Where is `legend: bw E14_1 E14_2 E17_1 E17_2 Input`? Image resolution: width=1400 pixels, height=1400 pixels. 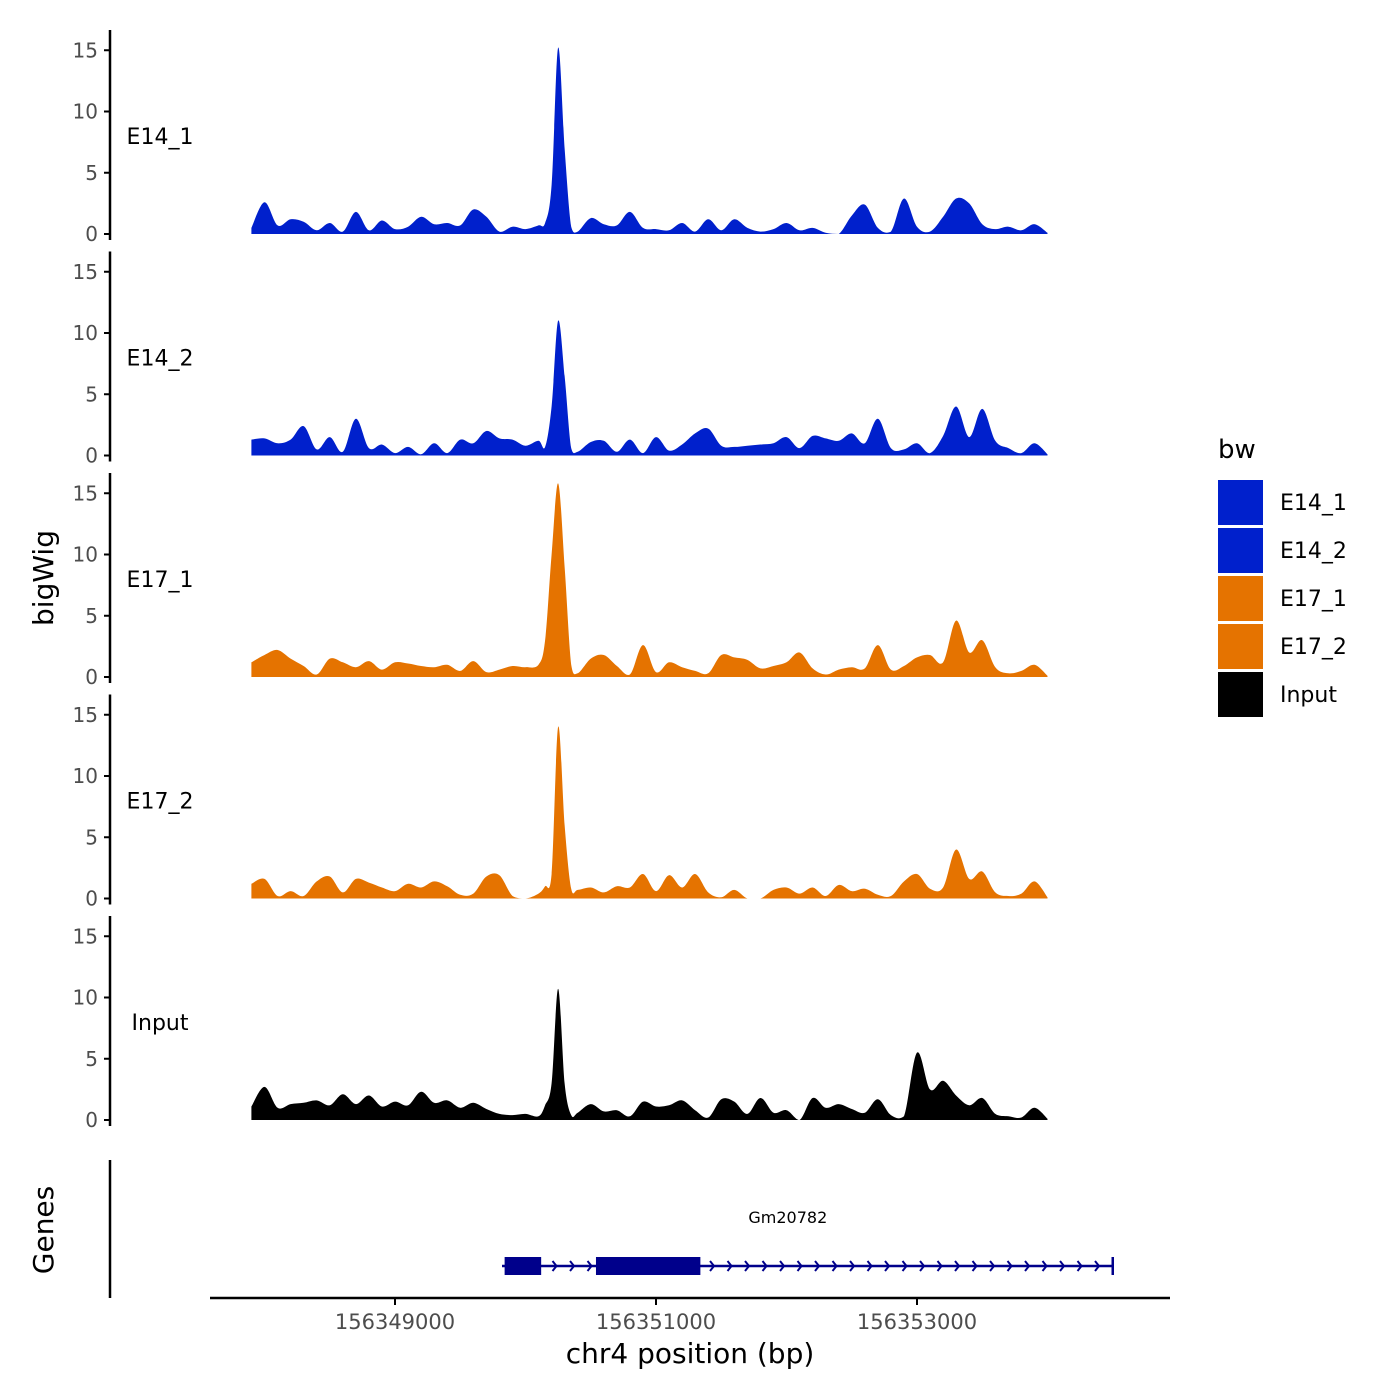 legend: bw E14_1 E14_2 E17_1 E17_2 Input is located at coordinates (1282, 576).